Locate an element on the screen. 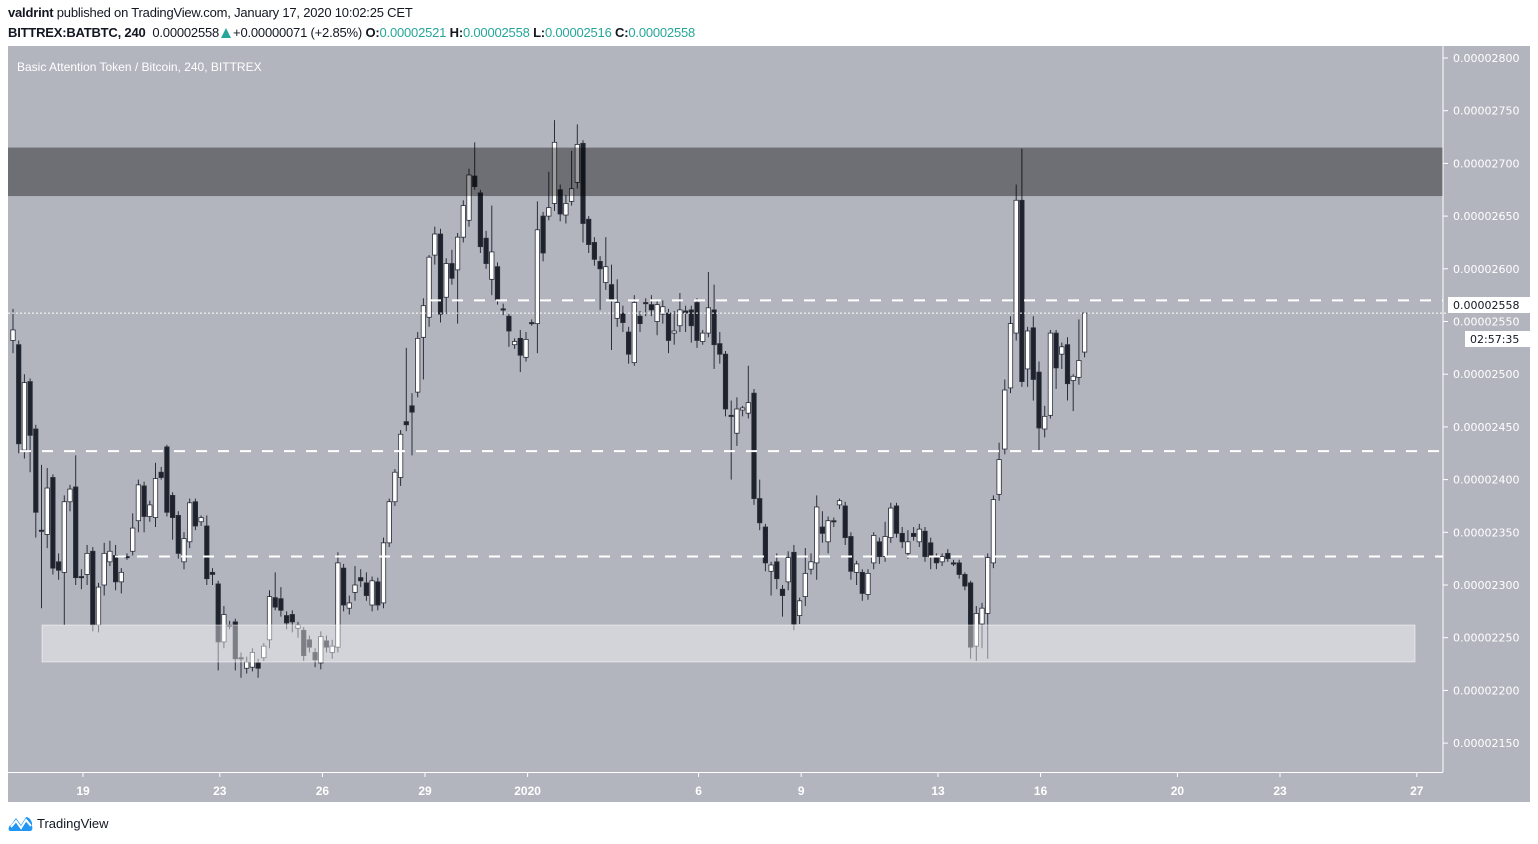 Image resolution: width=1538 pixels, height=844 pixels. high-value: 0.00002558 is located at coordinates (496, 32).